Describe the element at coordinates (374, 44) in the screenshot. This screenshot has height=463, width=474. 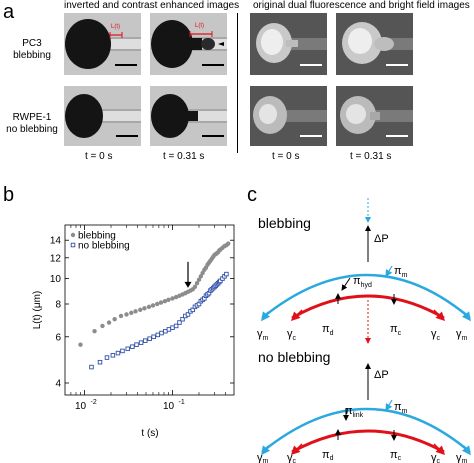
I see `micrograph-fluor-pc3-t031` at that location.